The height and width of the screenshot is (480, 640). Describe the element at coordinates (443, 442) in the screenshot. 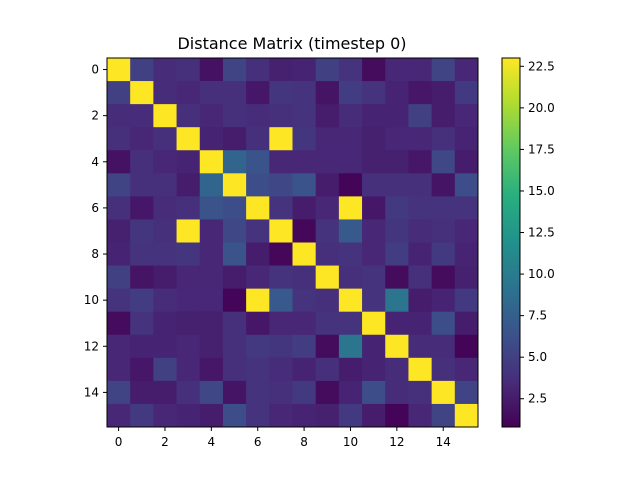

I see `x-tick-label: 14` at that location.